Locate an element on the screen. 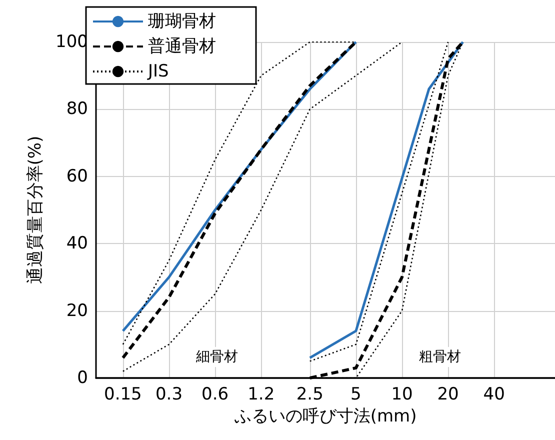 The image size is (555, 440). x-tick-label: 5 is located at coordinates (356, 394).